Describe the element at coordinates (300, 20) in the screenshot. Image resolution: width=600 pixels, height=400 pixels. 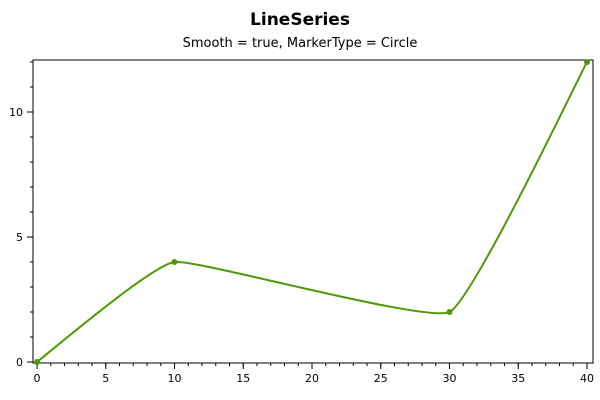
I see `chart-title: LineSeries` at that location.